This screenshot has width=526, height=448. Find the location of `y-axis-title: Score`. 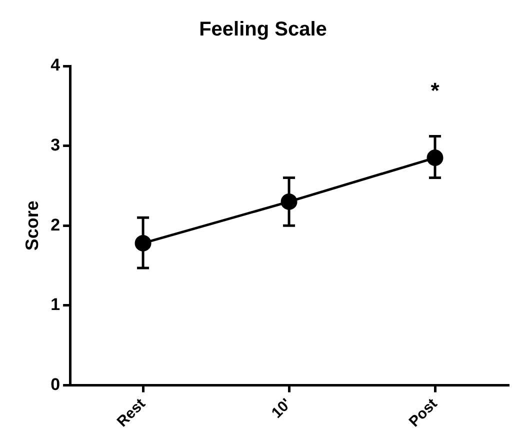

y-axis-title: Score is located at coordinates (32, 225).